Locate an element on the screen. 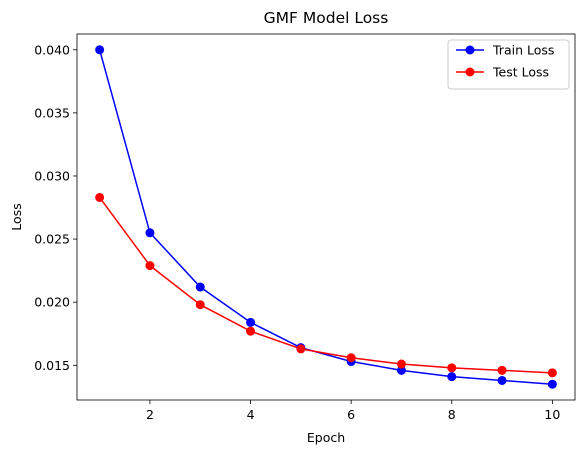 The height and width of the screenshot is (455, 584). x-tick-label: 8 is located at coordinates (452, 414).